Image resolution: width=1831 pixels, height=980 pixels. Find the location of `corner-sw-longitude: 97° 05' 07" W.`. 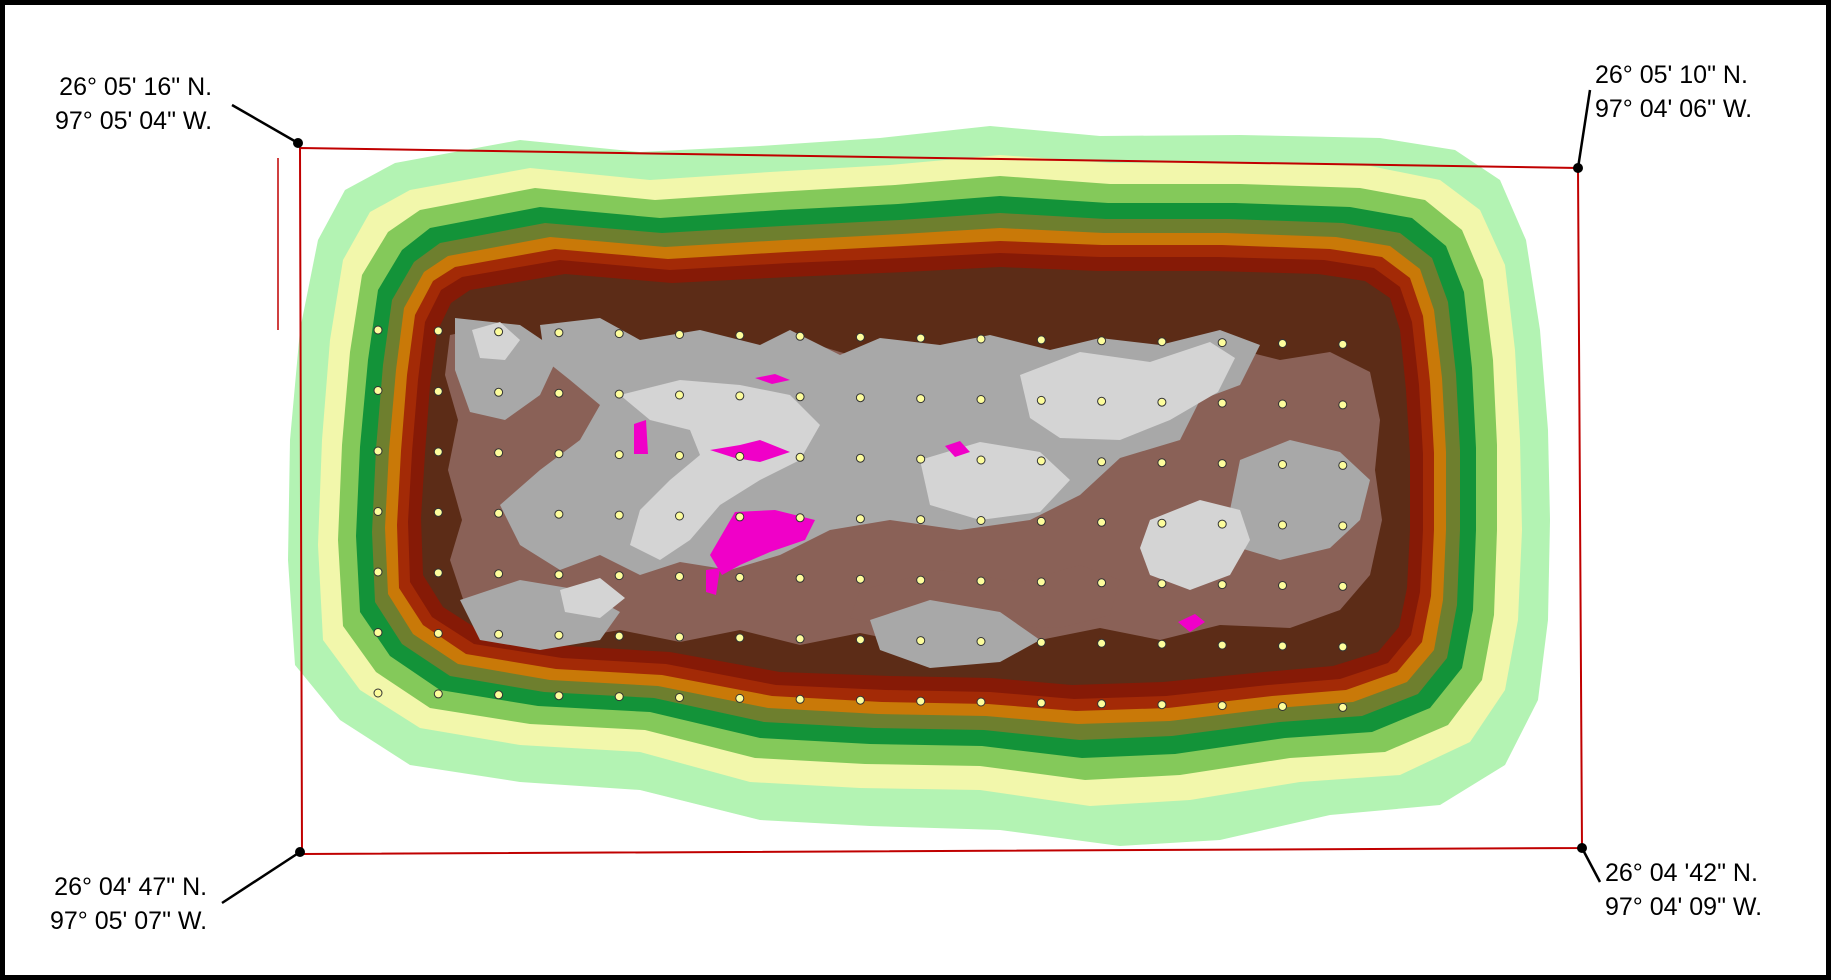

corner-sw-longitude: 97° 05' 07" W. is located at coordinates (129, 921).